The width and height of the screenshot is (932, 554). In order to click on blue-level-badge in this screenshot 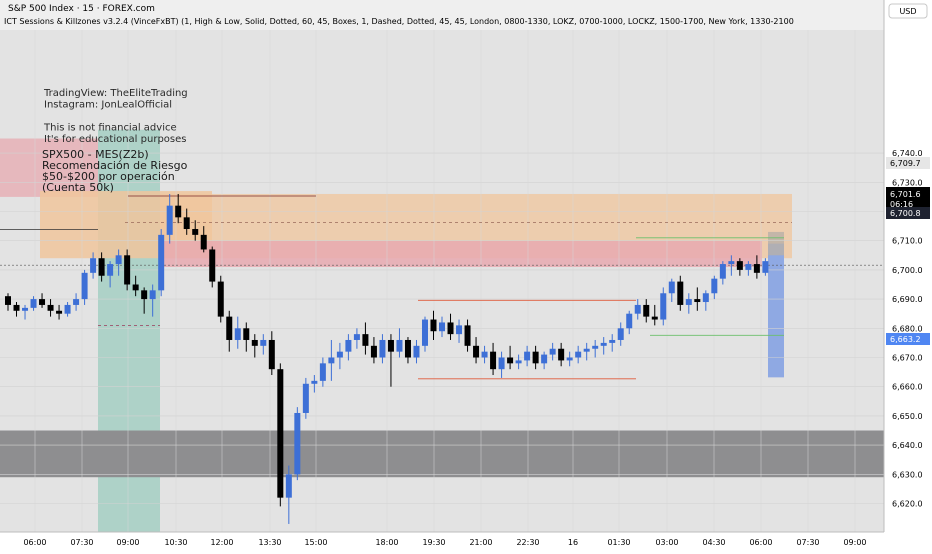, I will do `click(908, 339)`.